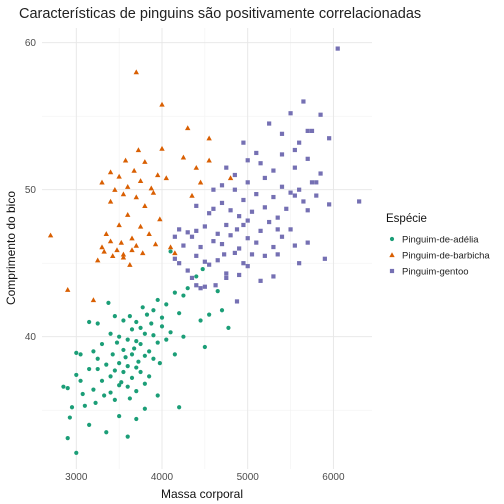 The image size is (504, 504). What do you see at coordinates (31, 337) in the screenshot?
I see `y-tick-label: 40` at bounding box center [31, 337].